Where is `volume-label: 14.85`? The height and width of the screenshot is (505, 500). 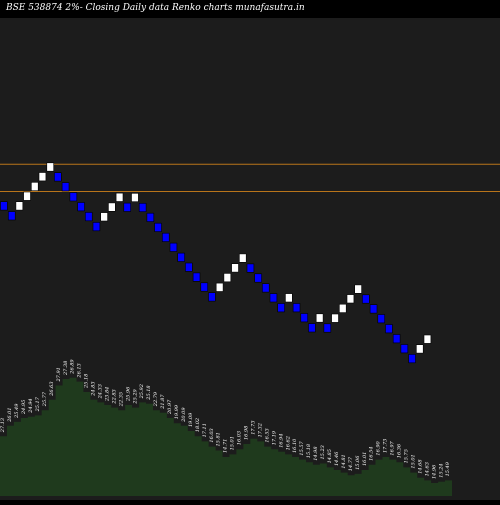 volume-label: 14.85 is located at coordinates (330, 456).